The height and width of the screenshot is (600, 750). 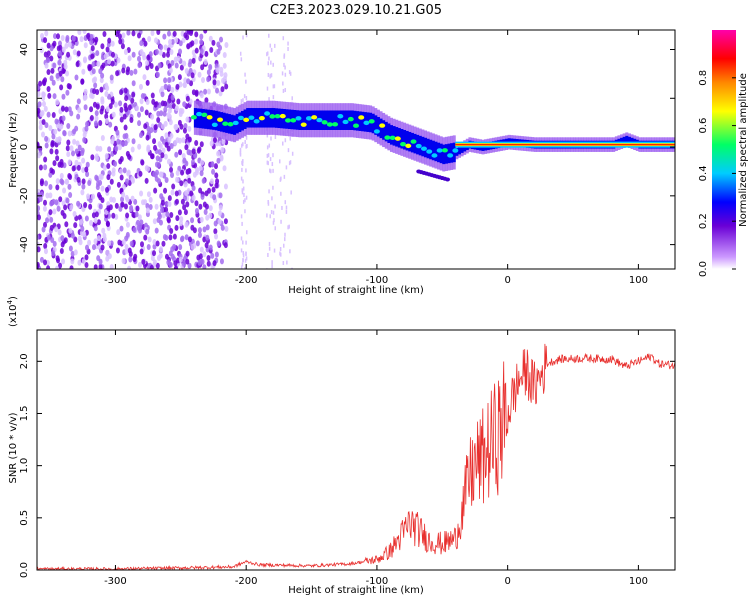 I want to click on colorbar-tick-label: 0.6, so click(x=703, y=126).